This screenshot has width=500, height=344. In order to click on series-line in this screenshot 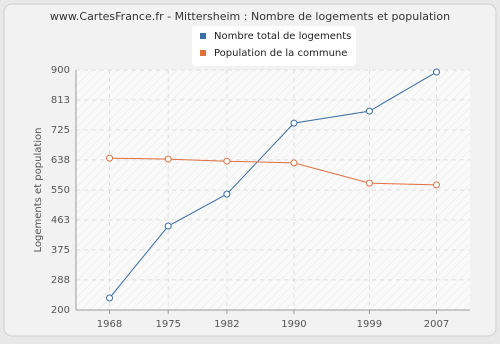, I will do `click(273, 171)`.